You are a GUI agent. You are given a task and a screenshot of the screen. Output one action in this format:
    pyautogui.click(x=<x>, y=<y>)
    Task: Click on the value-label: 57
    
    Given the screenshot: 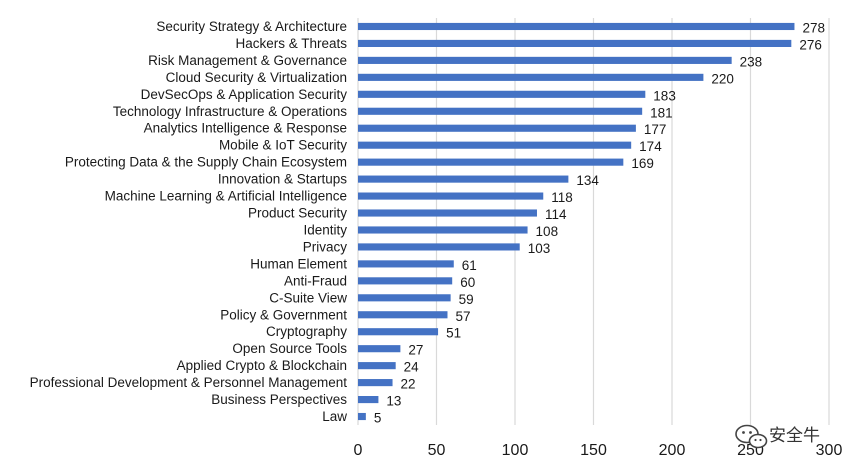 What is the action you would take?
    pyautogui.click(x=462, y=316)
    